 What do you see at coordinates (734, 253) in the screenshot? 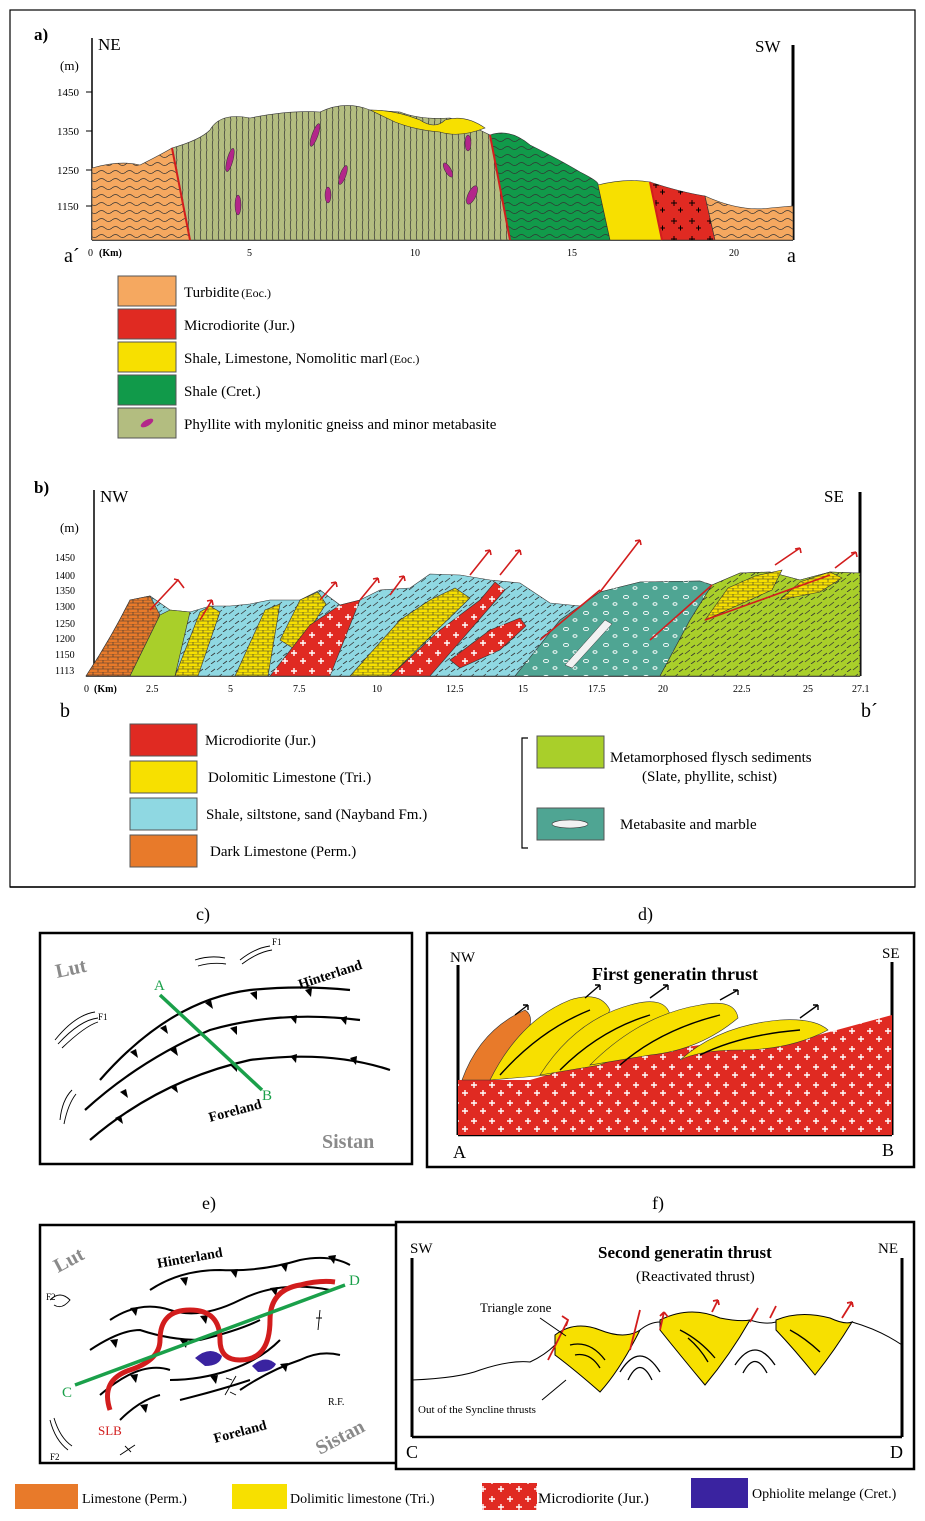
I see `panel-a-km-20: 20` at bounding box center [734, 253].